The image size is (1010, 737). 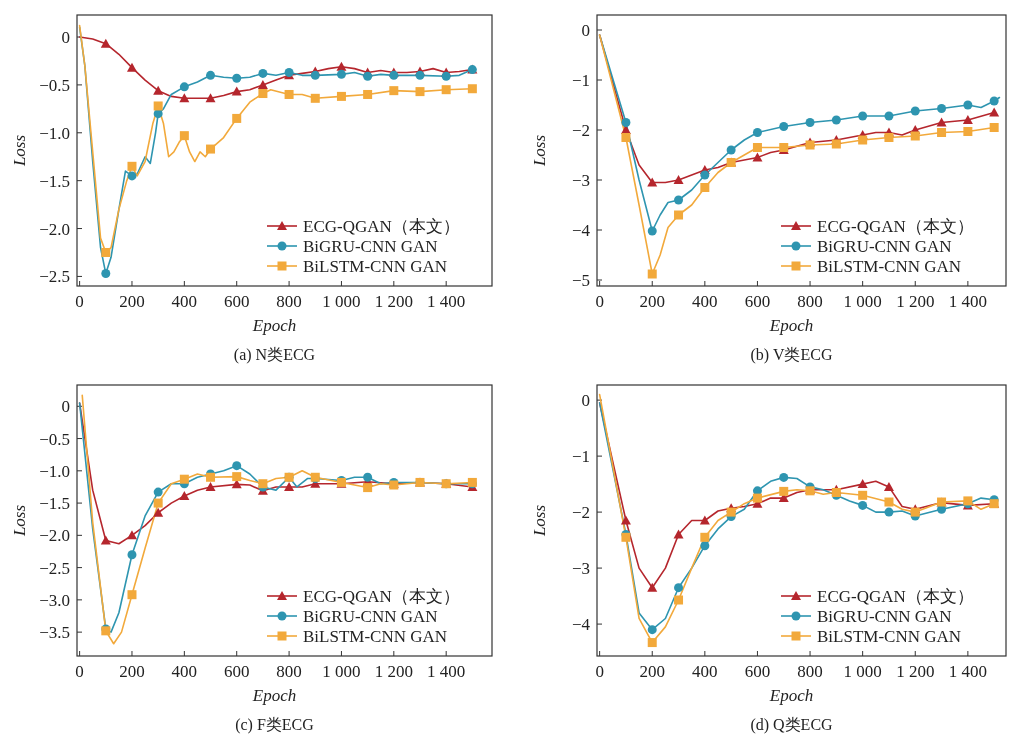 I want to click on y-tick-label: −3.0, so click(x=54, y=600).